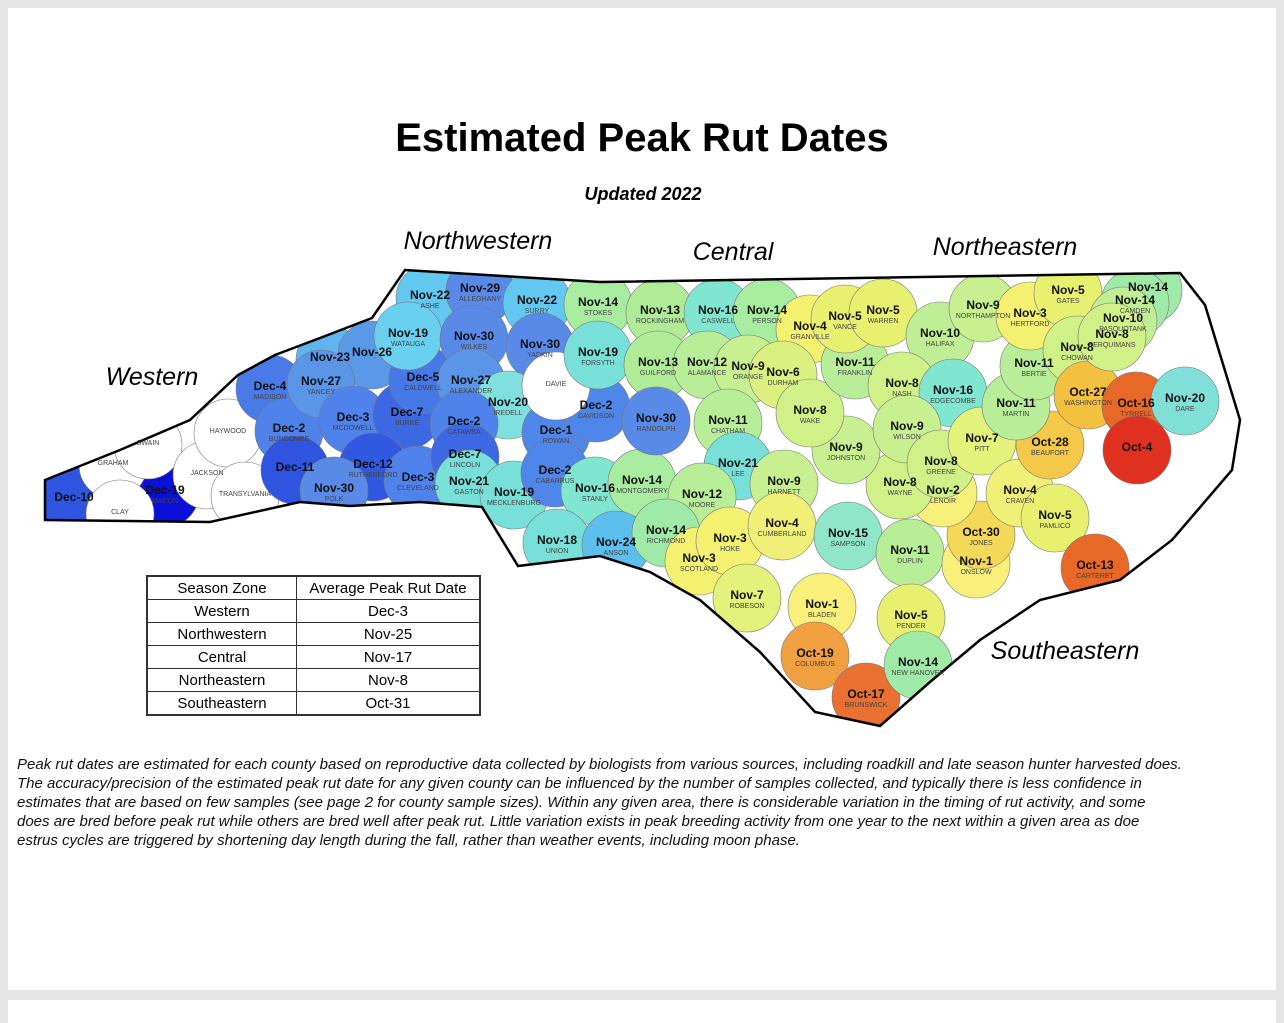  I want to click on county-date: Dec-12, so click(373, 464).